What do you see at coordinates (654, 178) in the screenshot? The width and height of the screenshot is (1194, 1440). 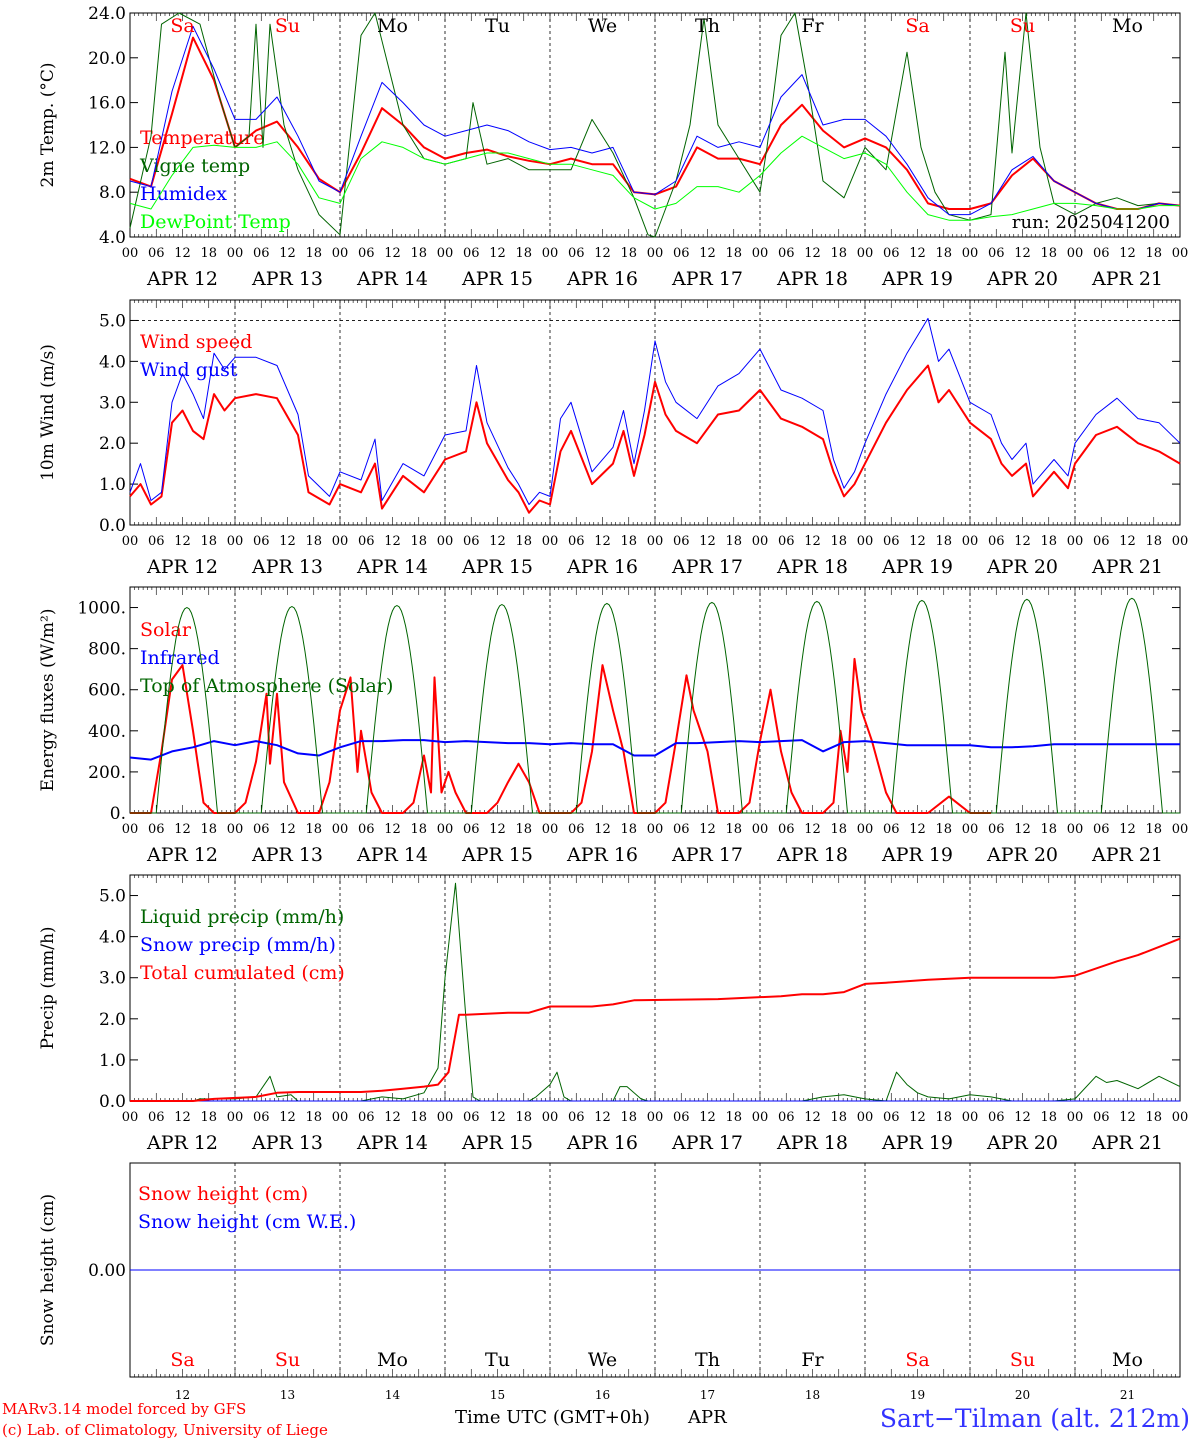 I see `series-line-dewpoint-temp` at bounding box center [654, 178].